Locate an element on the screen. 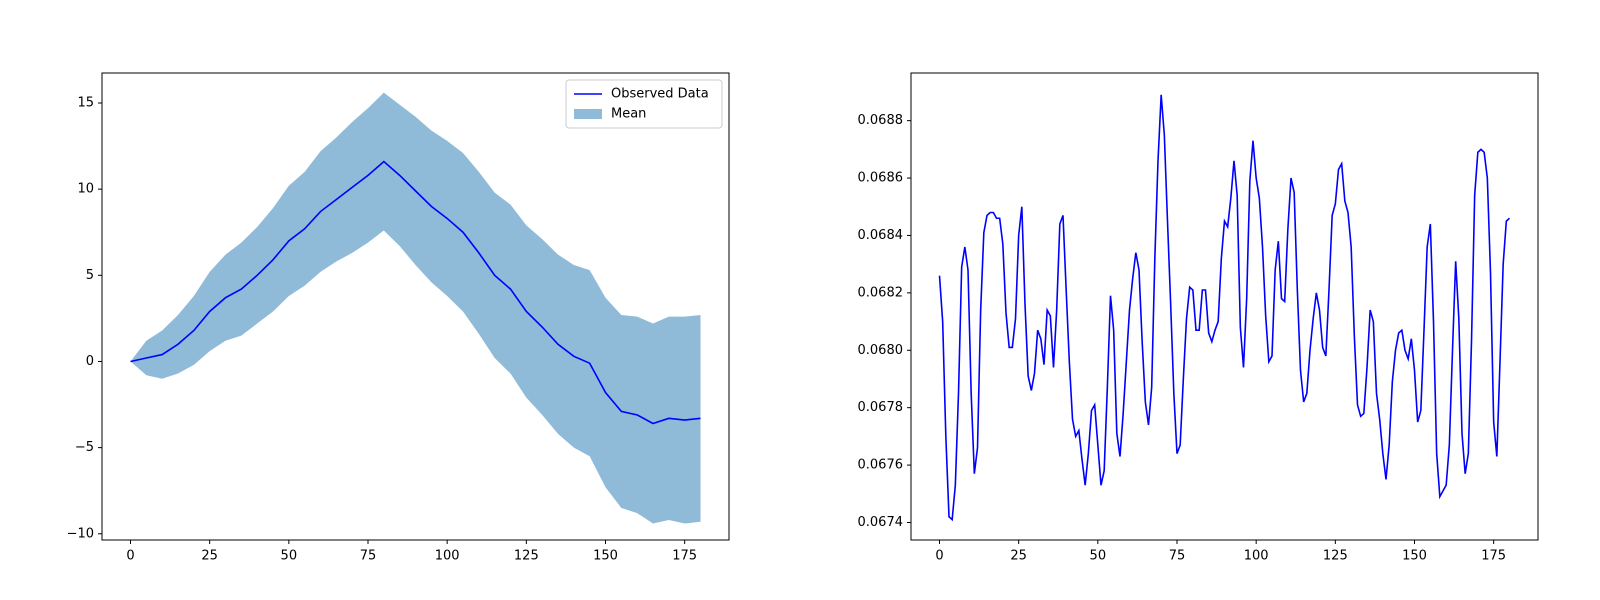 Image resolution: width=1600 pixels, height=600 pixels. legend-label: Observed Data is located at coordinates (660, 94).